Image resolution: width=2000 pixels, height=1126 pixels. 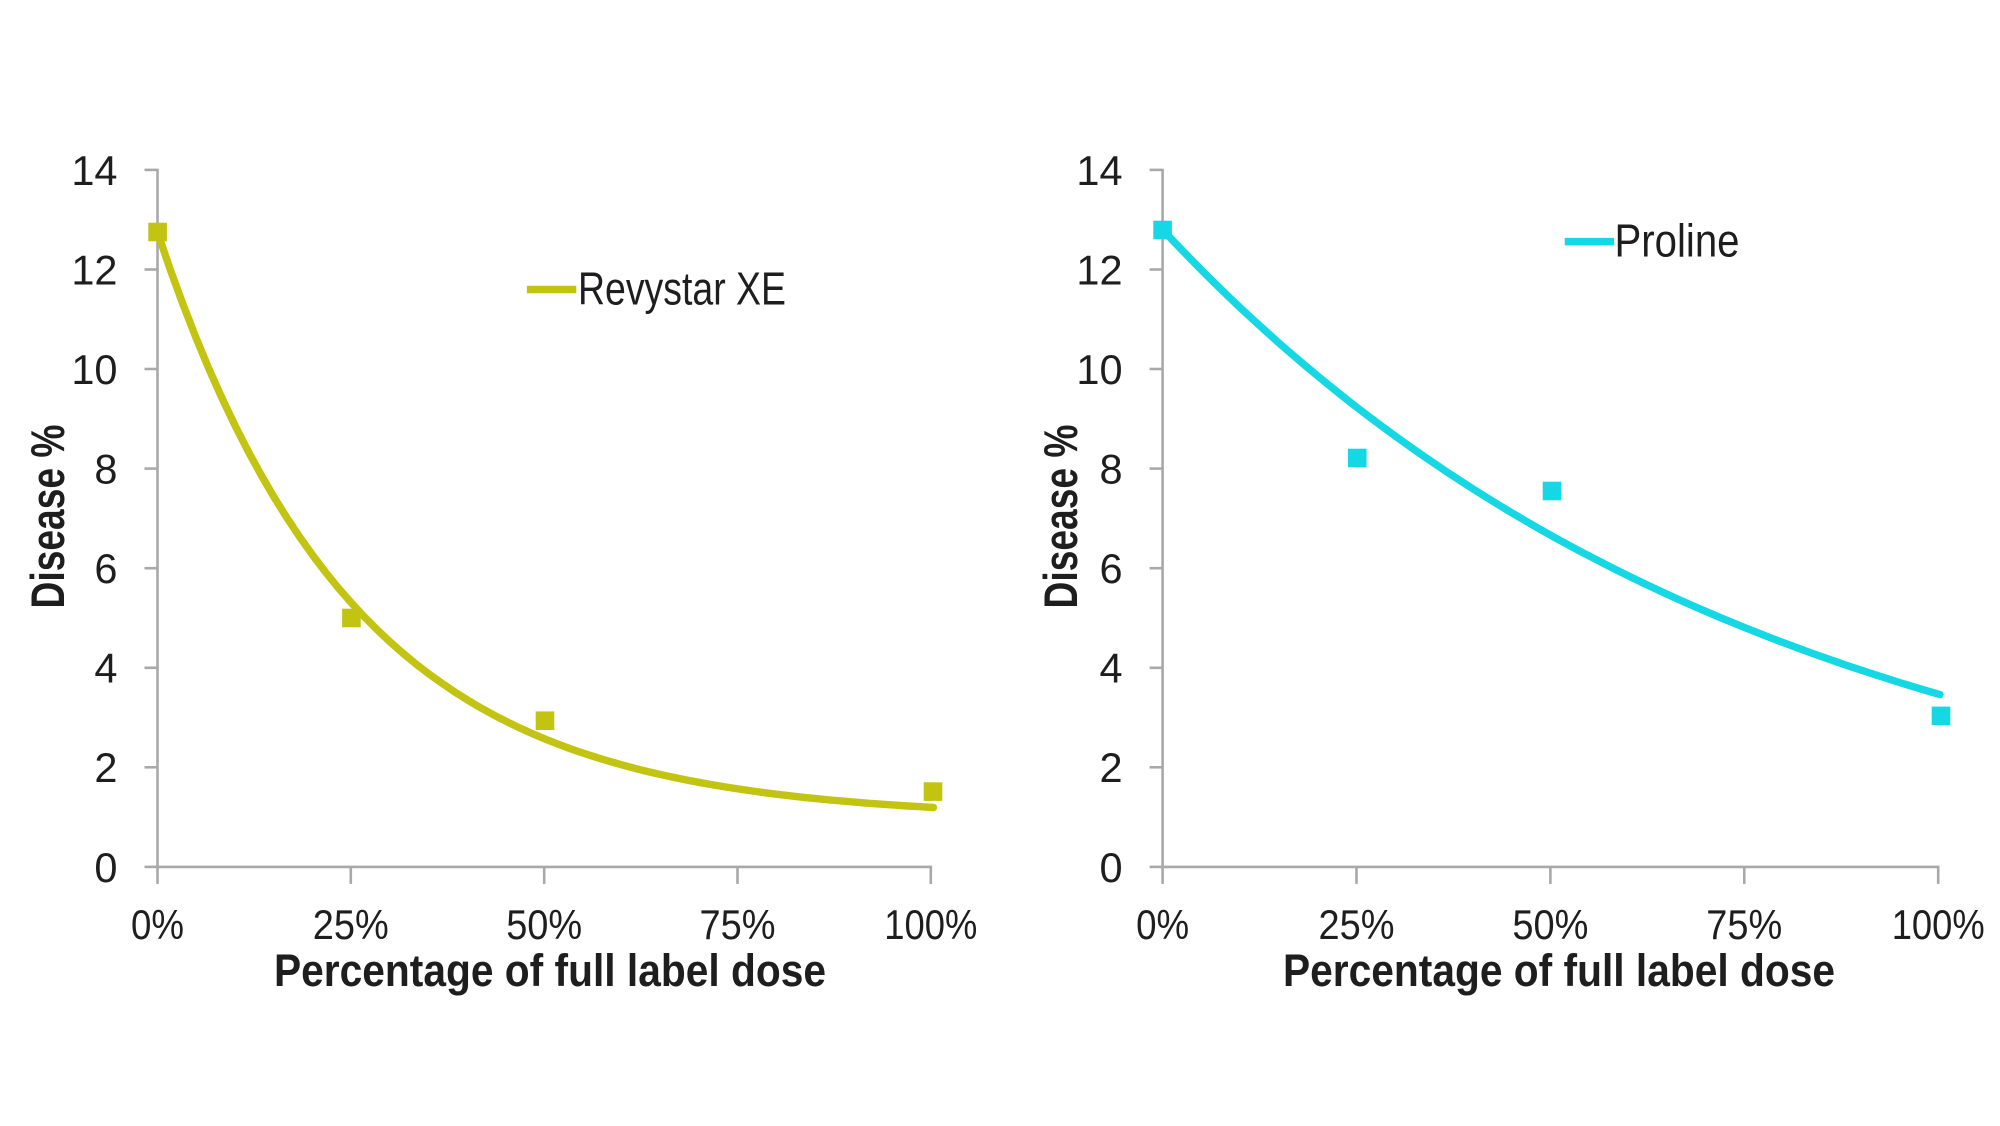 I want to click on svg-text: Revystar XE, so click(x=682, y=289).